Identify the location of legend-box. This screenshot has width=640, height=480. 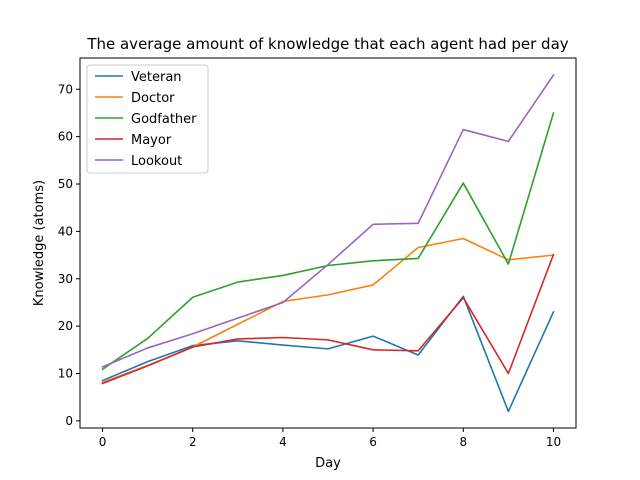
(147, 119).